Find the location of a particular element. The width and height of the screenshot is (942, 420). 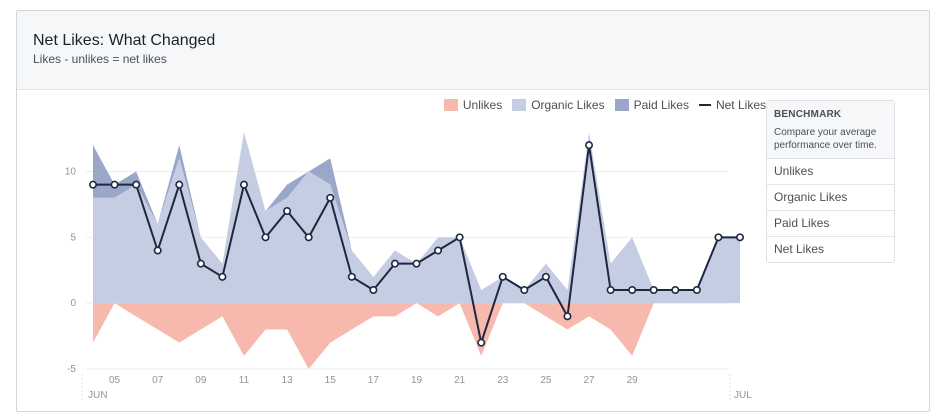

benchmark-title: BENCHMARK is located at coordinates (808, 114).